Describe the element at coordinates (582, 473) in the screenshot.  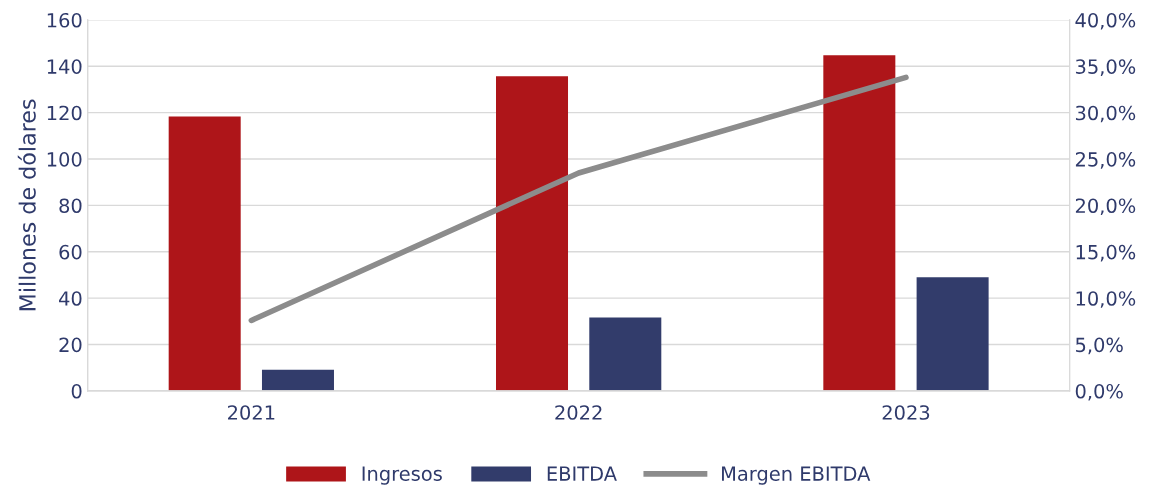
I see `legend-label: EBITDA` at that location.